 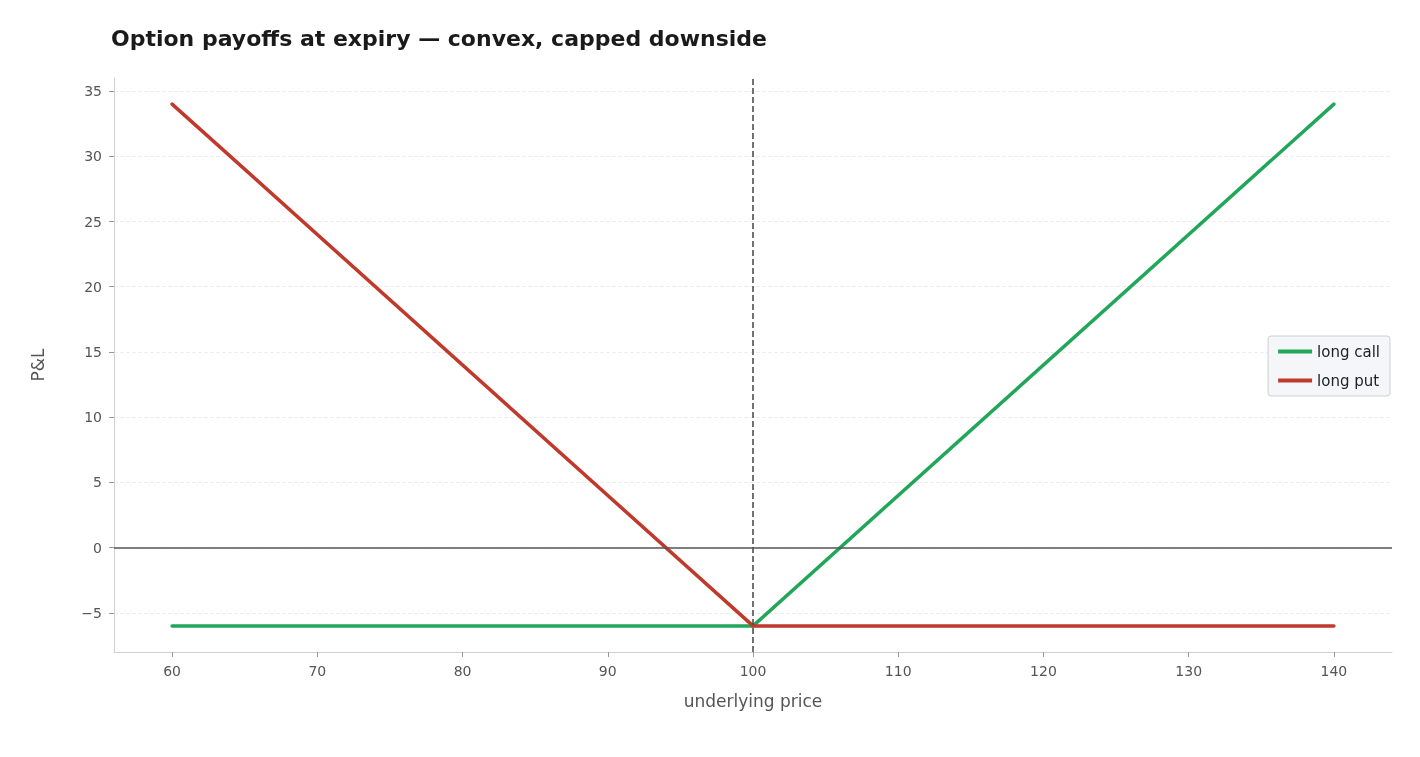 I want to click on x-tick-label: 100, so click(x=753, y=671).